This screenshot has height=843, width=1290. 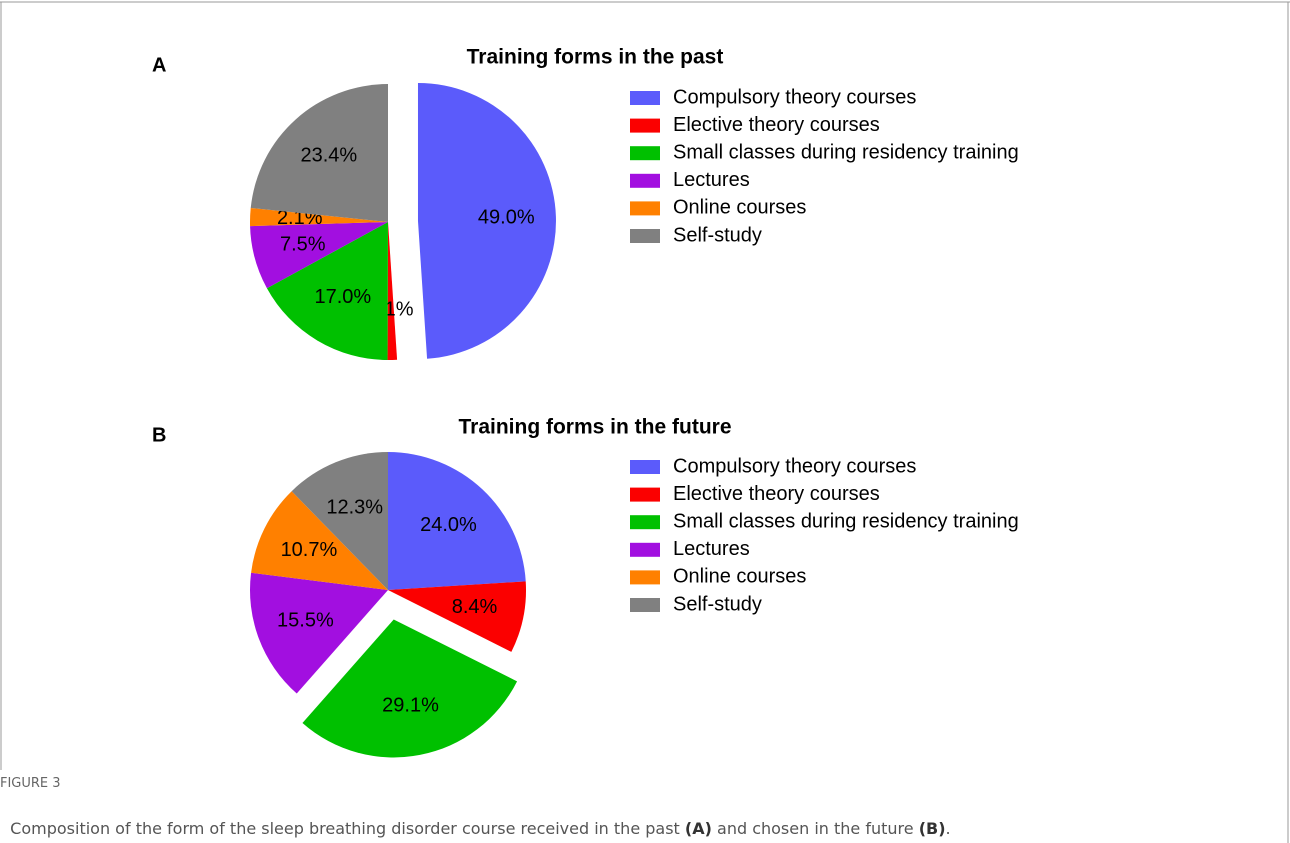 What do you see at coordinates (948, 828) in the screenshot?
I see `caption-text: .` at bounding box center [948, 828].